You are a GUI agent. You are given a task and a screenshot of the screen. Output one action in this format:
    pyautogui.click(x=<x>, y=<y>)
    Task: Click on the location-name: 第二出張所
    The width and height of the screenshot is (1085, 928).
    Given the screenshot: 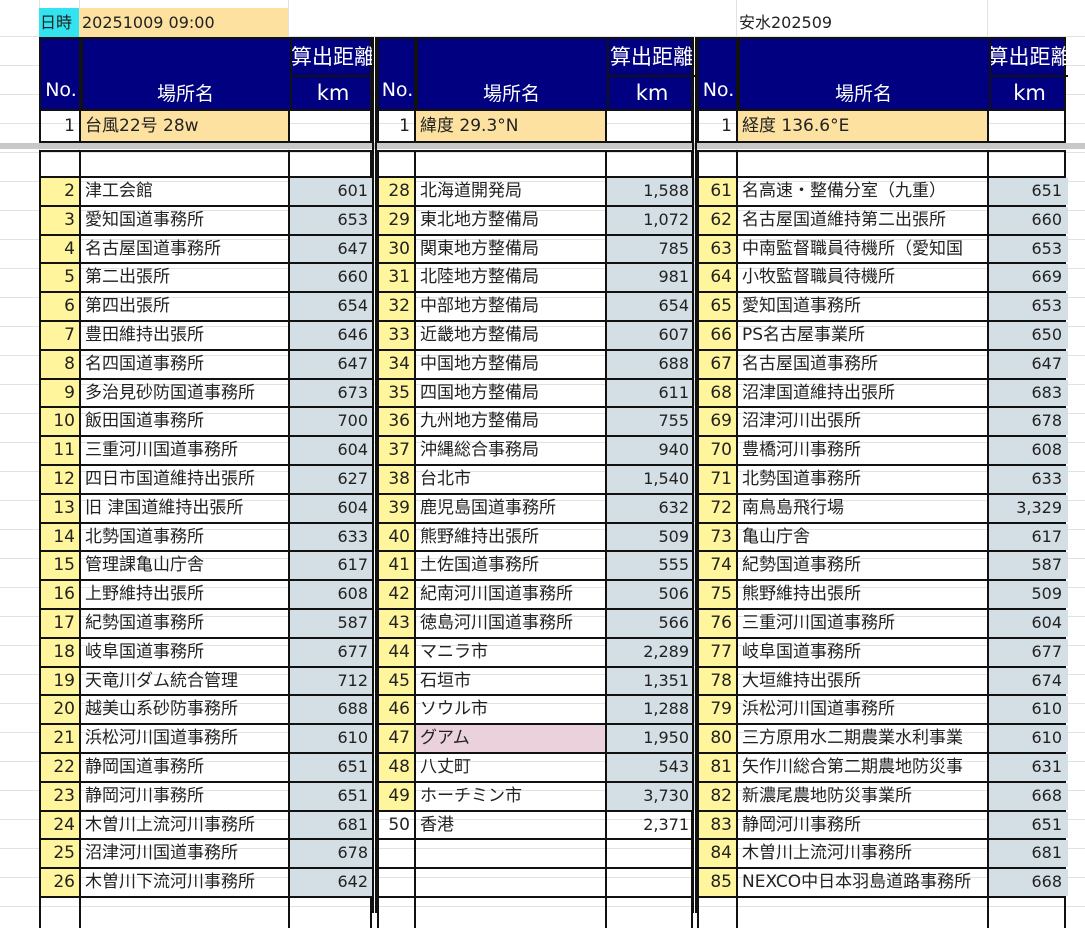 What is the action you would take?
    pyautogui.click(x=185, y=278)
    